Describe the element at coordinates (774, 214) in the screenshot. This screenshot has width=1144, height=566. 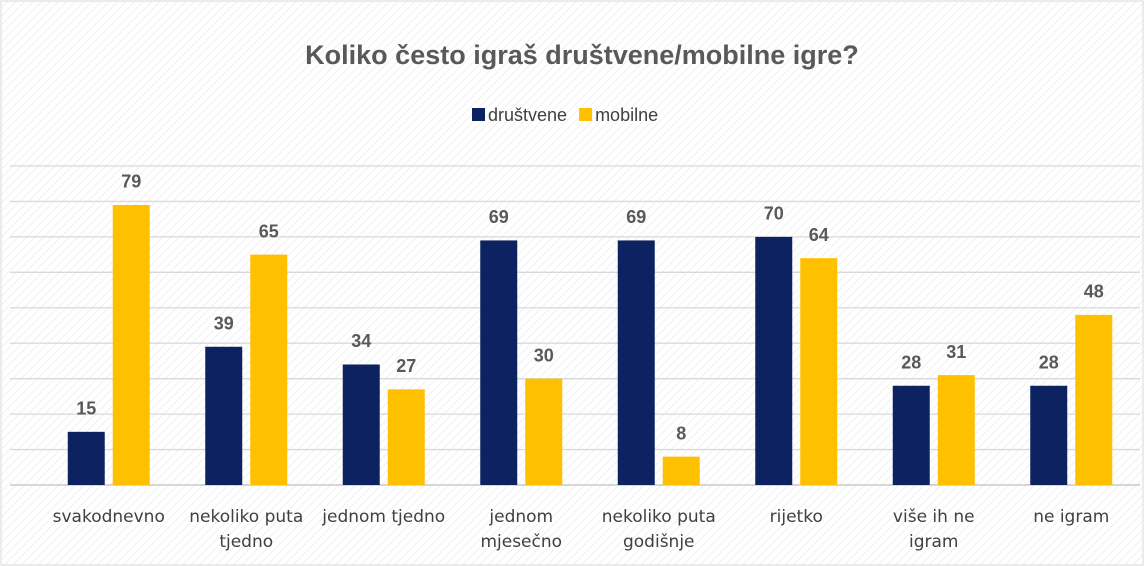
I see `data-label: 70` at that location.